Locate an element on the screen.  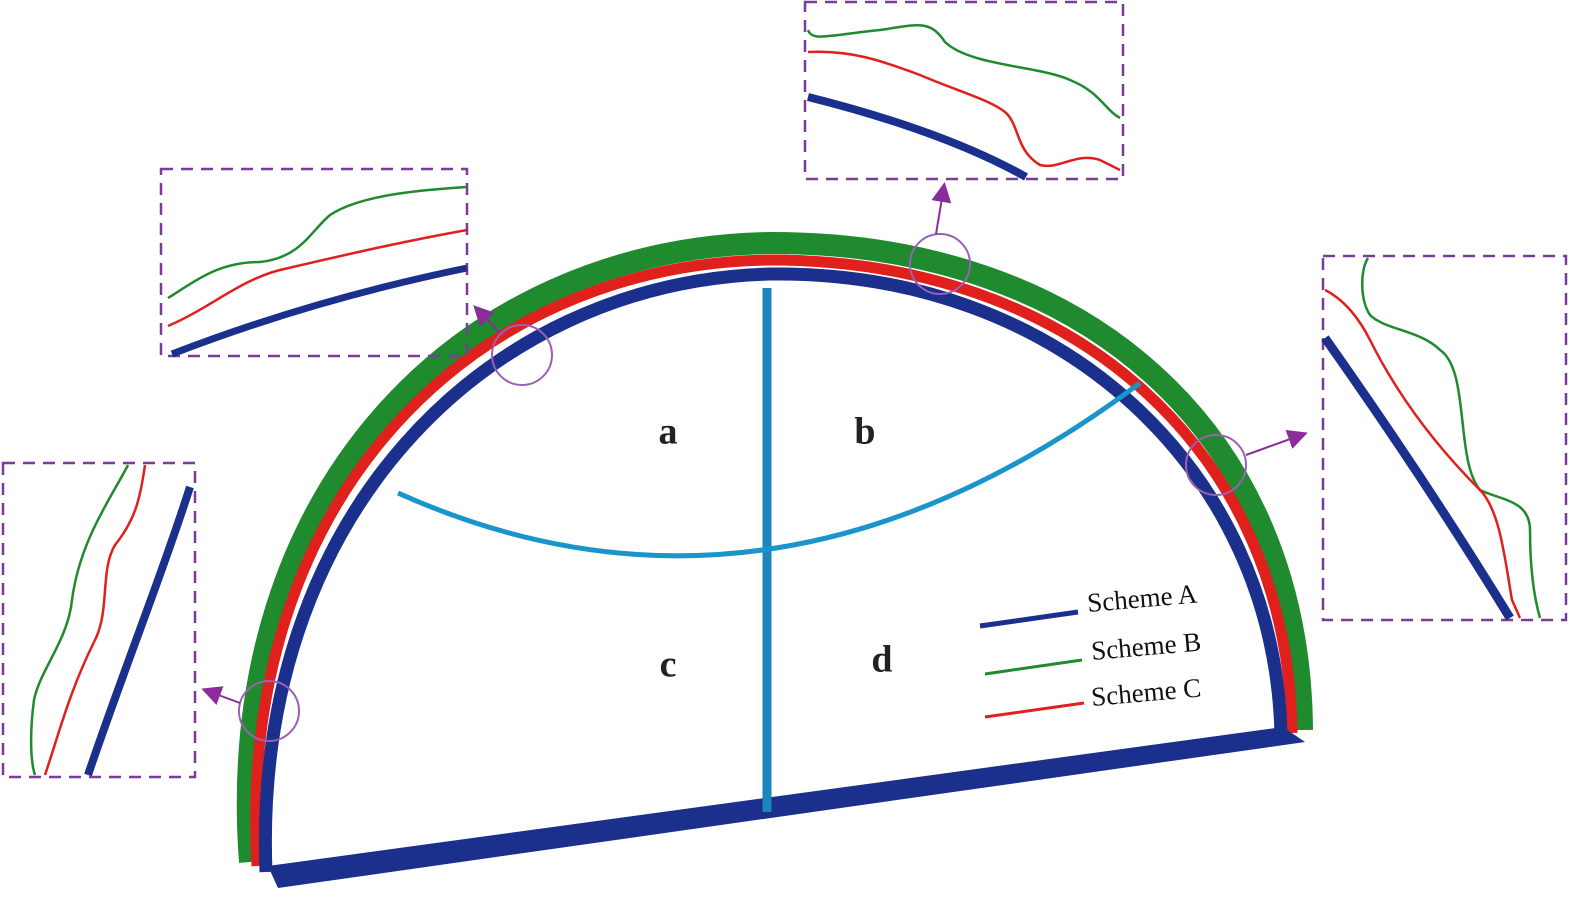
region-label: a is located at coordinates (668, 432).